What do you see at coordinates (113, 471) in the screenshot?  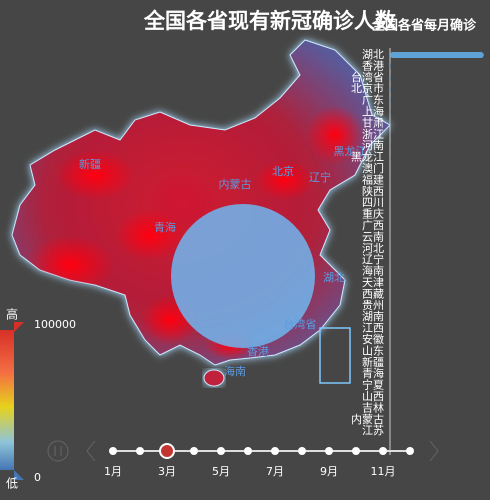 I see `timeline-label: 1月` at bounding box center [113, 471].